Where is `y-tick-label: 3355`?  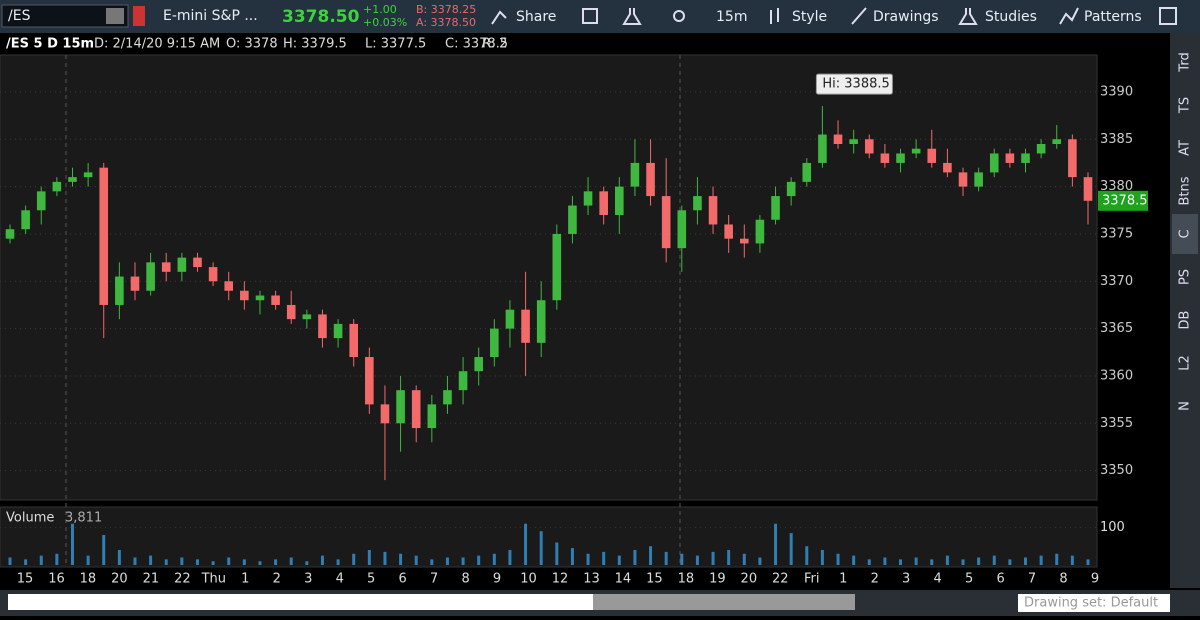 y-tick-label: 3355 is located at coordinates (1116, 423).